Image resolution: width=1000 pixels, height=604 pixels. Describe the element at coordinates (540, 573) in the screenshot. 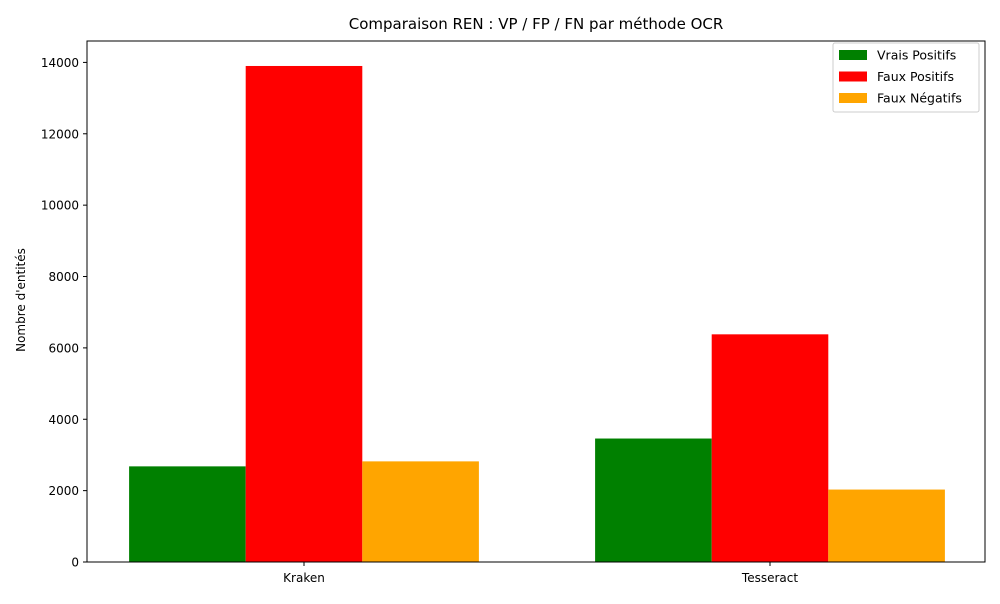

I see `x-axis: Kraken Tesseract` at that location.